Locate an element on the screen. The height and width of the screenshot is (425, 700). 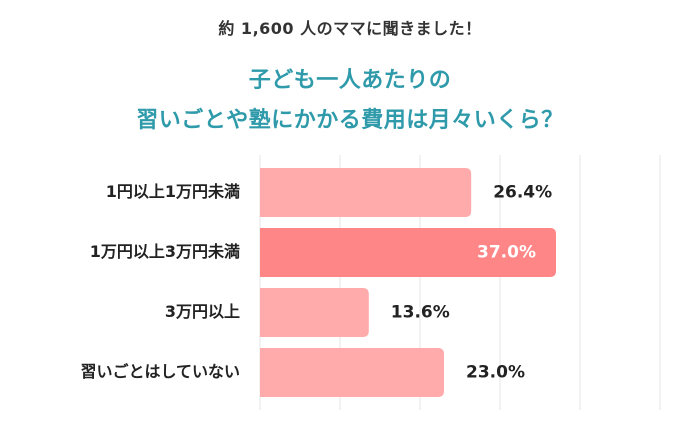
chart-title-line-1: 子ども一人あたりの is located at coordinates (350, 80).